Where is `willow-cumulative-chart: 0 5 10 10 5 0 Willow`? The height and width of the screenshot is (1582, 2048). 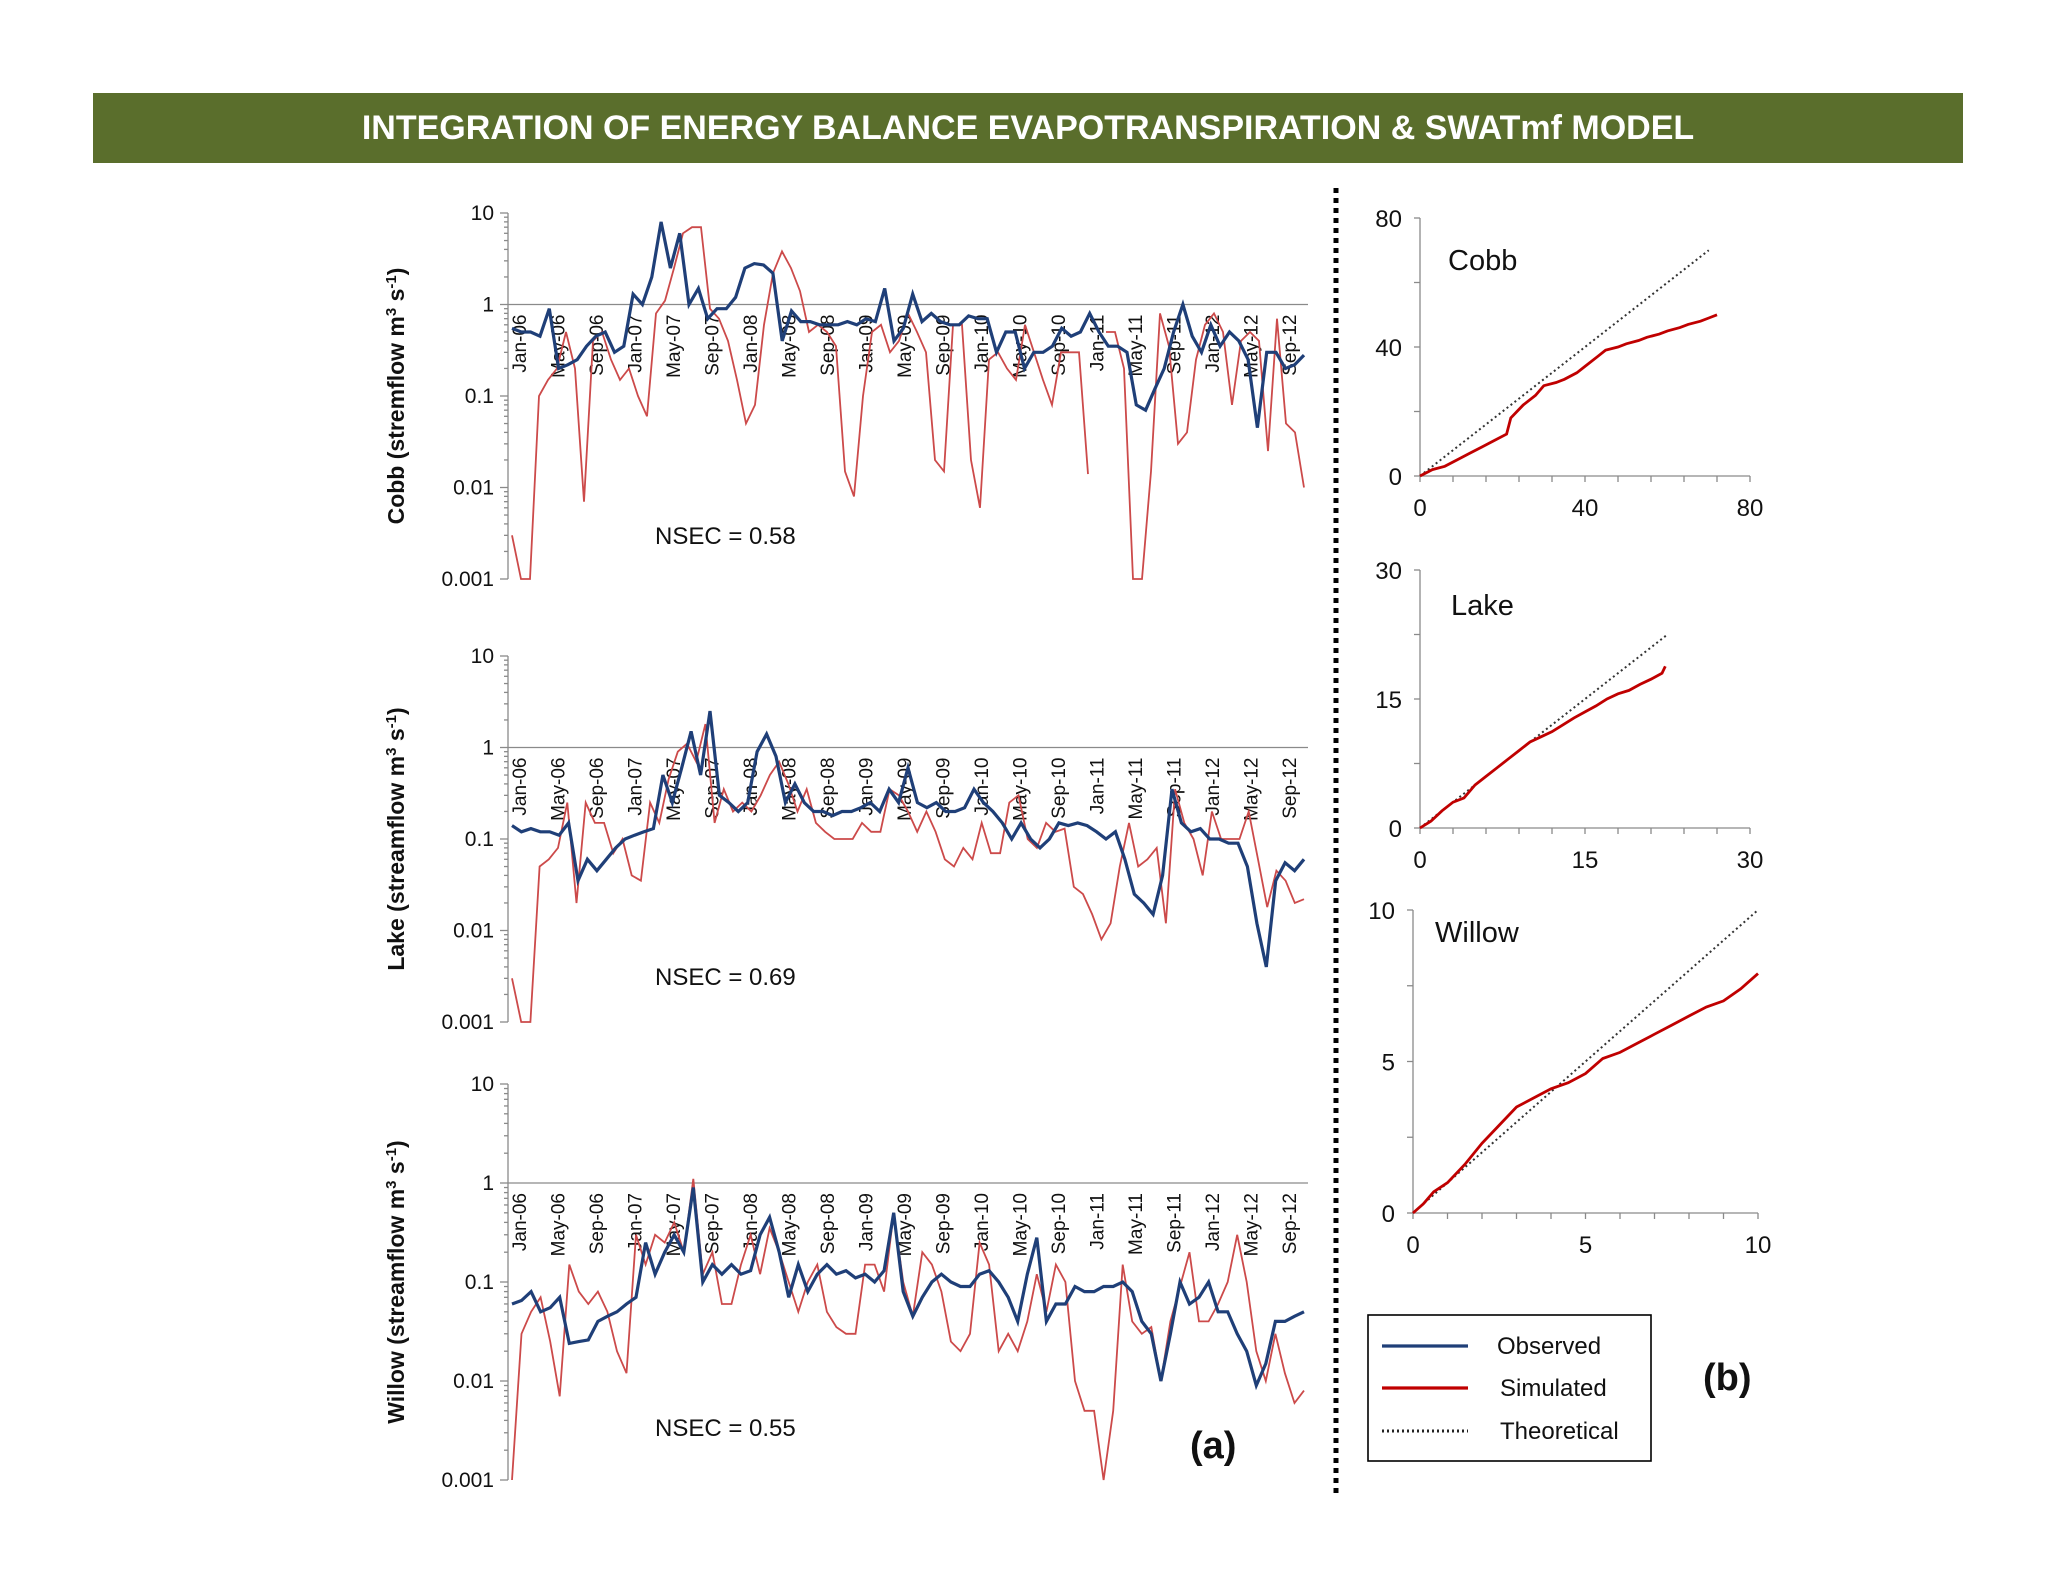
willow-cumulative-chart: 0 5 10 10 5 0 Willow is located at coordinates (1569, 1078).